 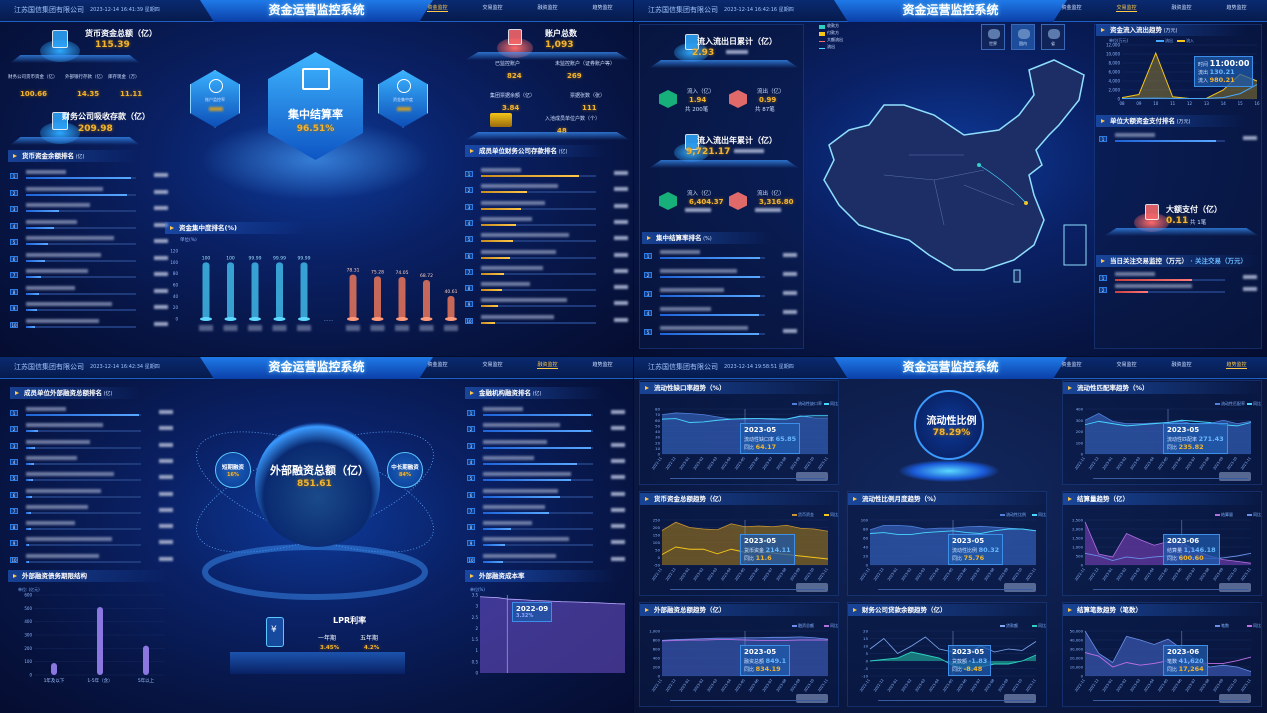 I want to click on map-button-0: 世界, so click(x=993, y=37).